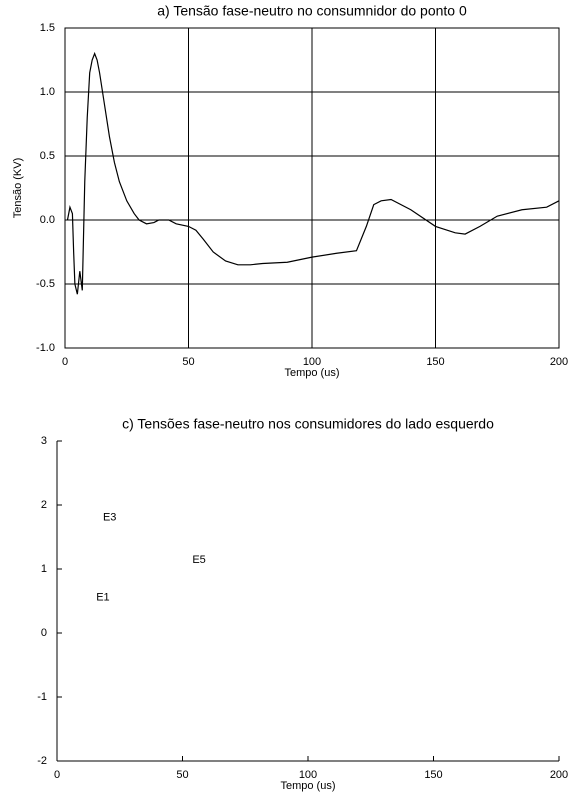 The image size is (576, 803). What do you see at coordinates (44, 633) in the screenshot?
I see `y-tick-label: 0` at bounding box center [44, 633].